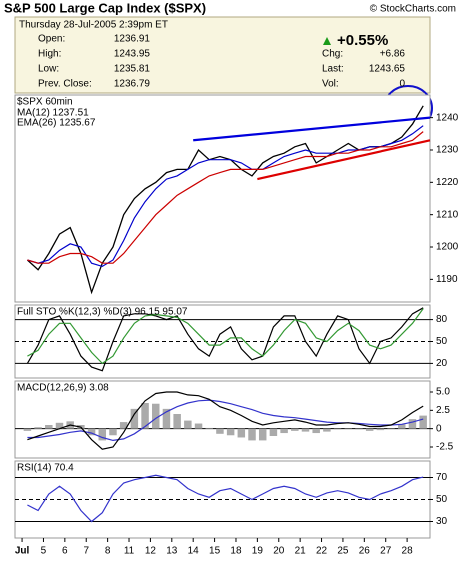 This screenshot has width=460, height=561. What do you see at coordinates (333, 69) in the screenshot?
I see `info-label: Last:` at bounding box center [333, 69].